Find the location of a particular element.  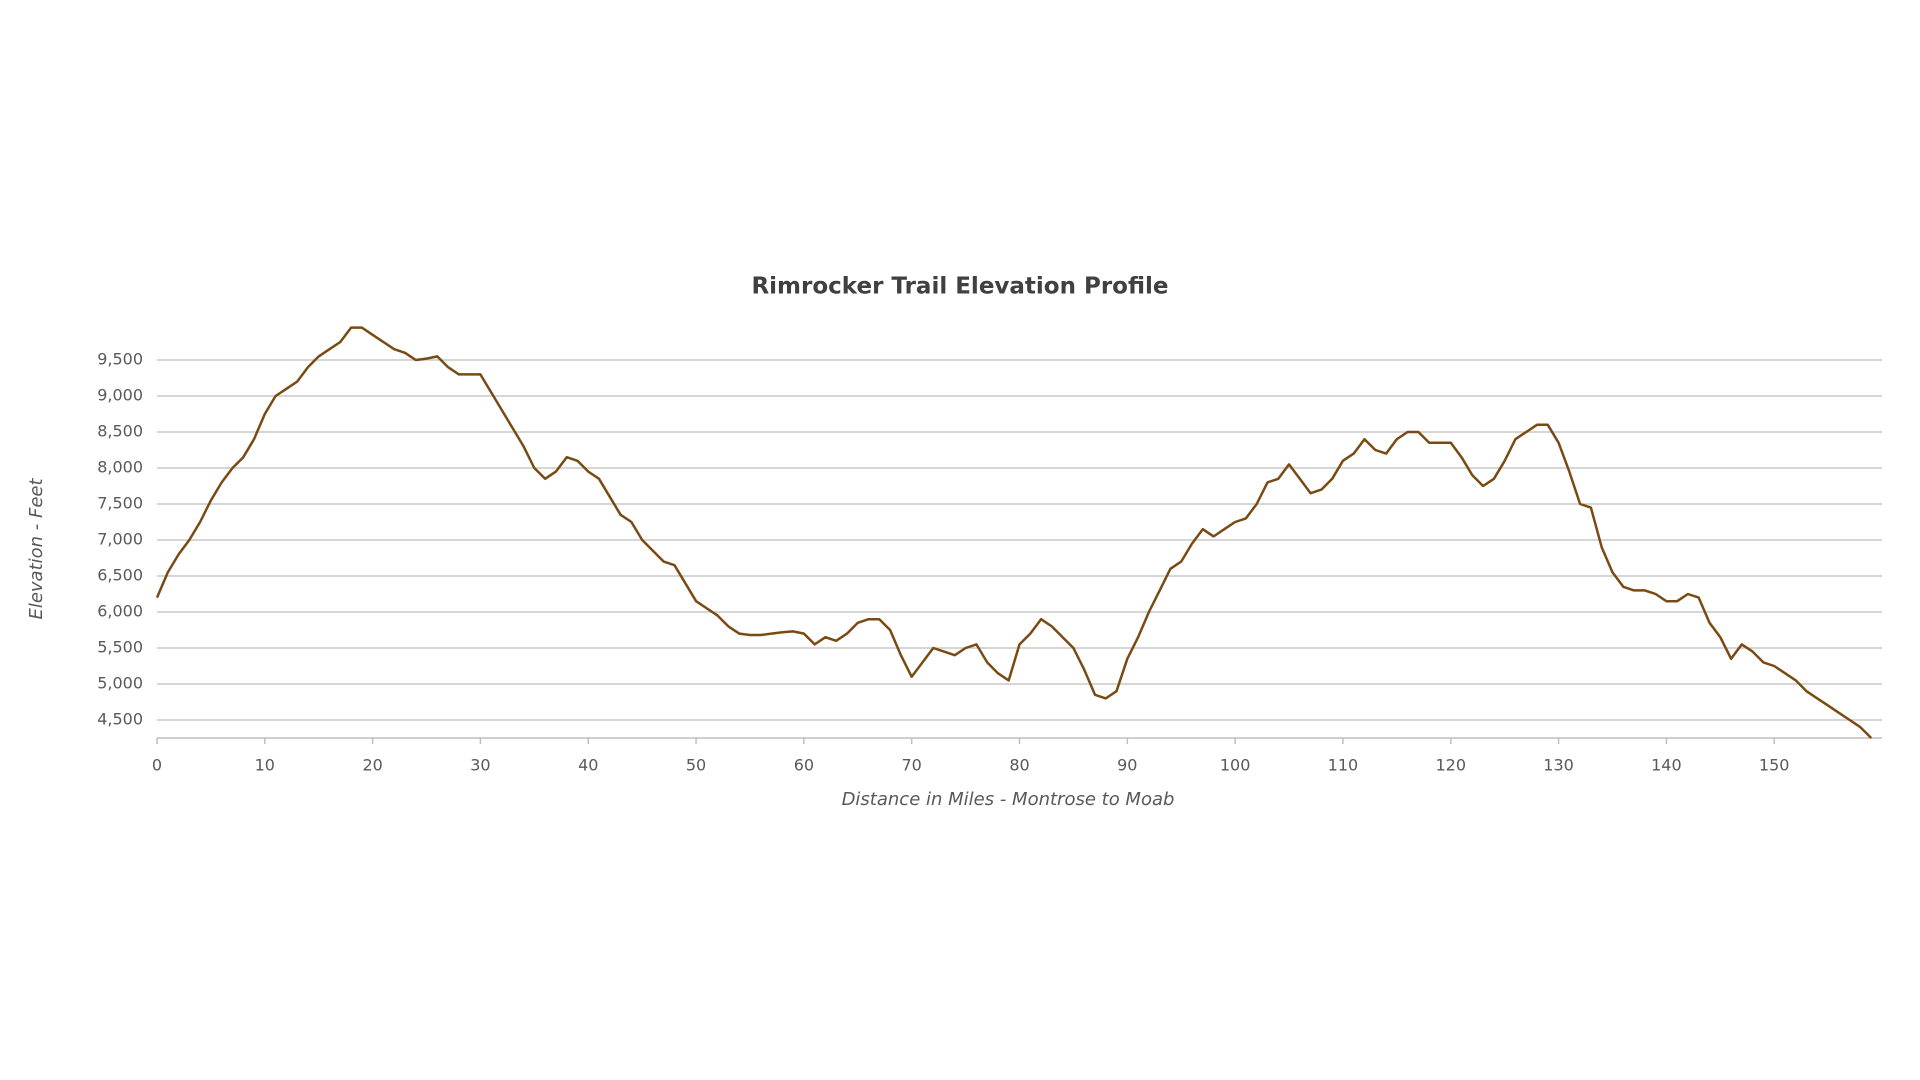

y-tick-label: 7,500 is located at coordinates (120, 503).